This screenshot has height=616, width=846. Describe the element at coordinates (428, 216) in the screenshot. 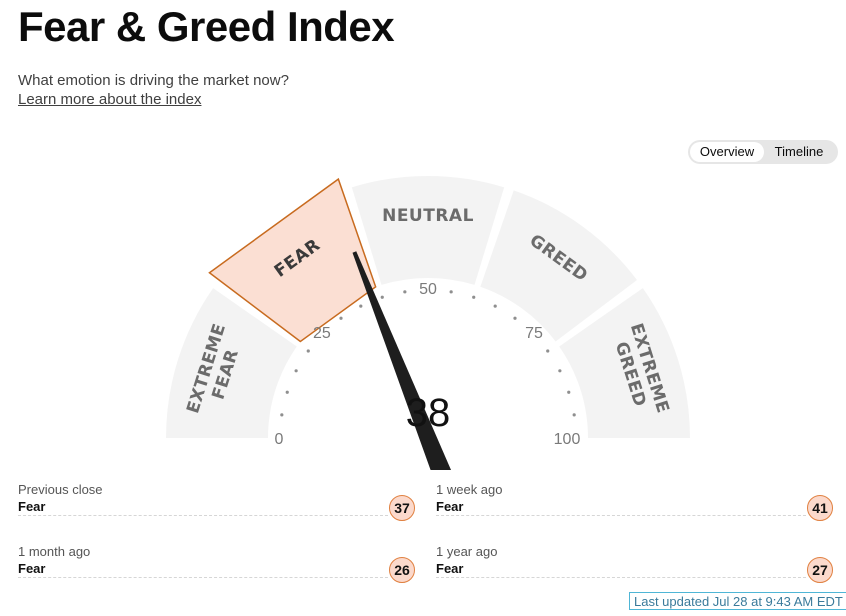

I see `gauge-segment-label-neutral: NEUTRAL` at that location.